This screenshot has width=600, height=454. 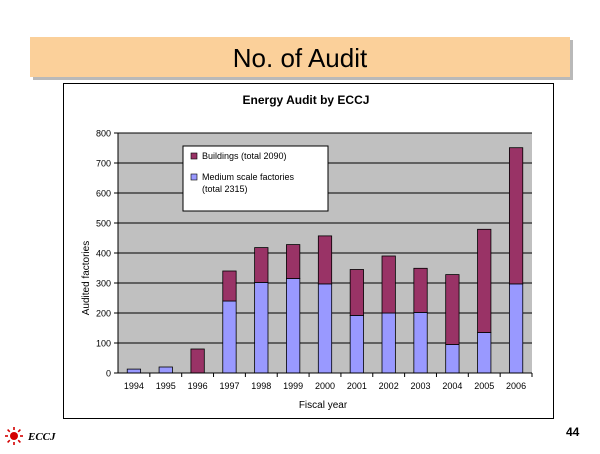 I want to click on x-tick-label: 2001, so click(x=357, y=386).